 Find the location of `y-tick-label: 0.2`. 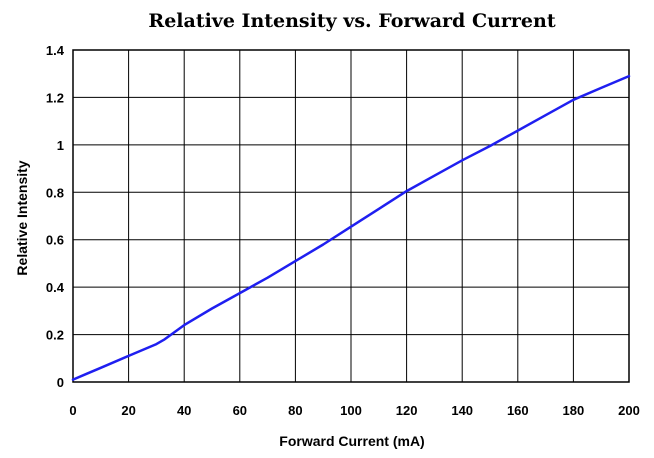

y-tick-label: 0.2 is located at coordinates (55, 335).